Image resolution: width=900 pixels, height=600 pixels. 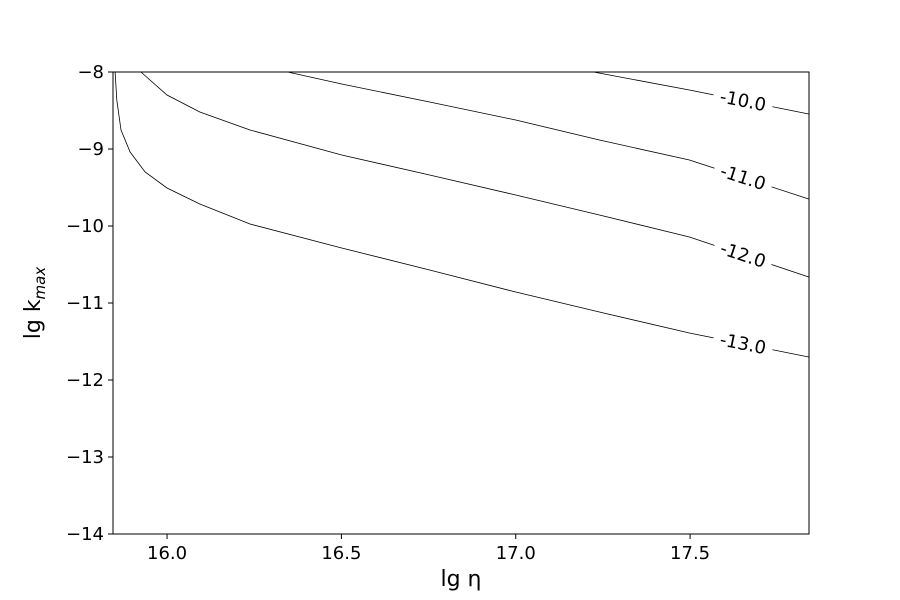 What do you see at coordinates (90, 72) in the screenshot?
I see `y-tick-label: −8` at bounding box center [90, 72].